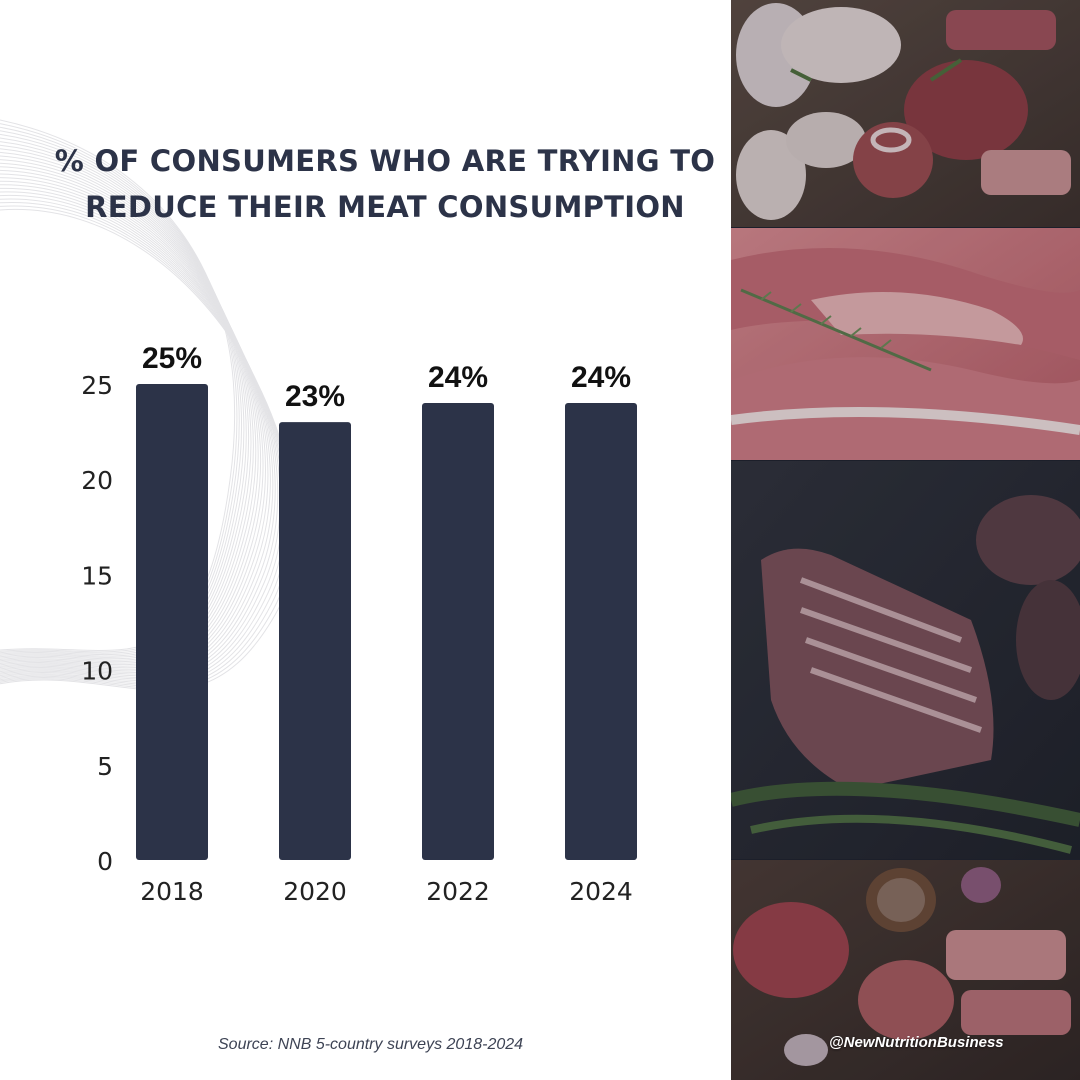 Image resolution: width=1080 pixels, height=1080 pixels. Describe the element at coordinates (315, 641) in the screenshot. I see `bar-2020` at that location.